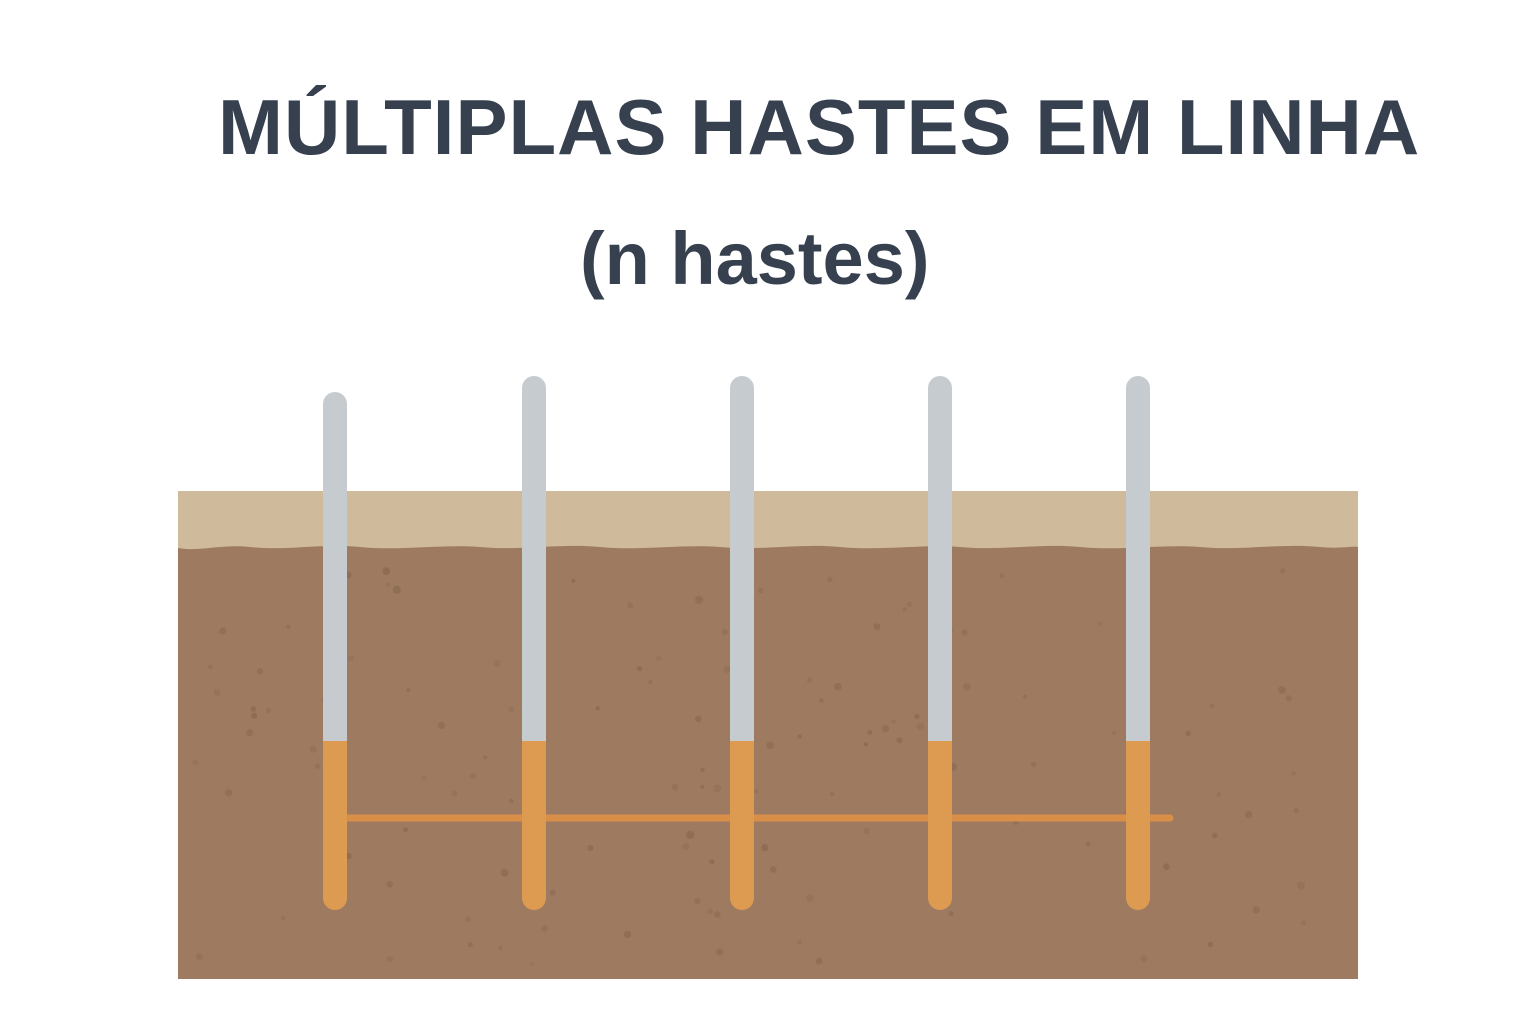 This screenshot has height=1024, width=1536. I want to click on diagram-title: MÚLTIPLAS HASTES EM LINHA, so click(819, 127).